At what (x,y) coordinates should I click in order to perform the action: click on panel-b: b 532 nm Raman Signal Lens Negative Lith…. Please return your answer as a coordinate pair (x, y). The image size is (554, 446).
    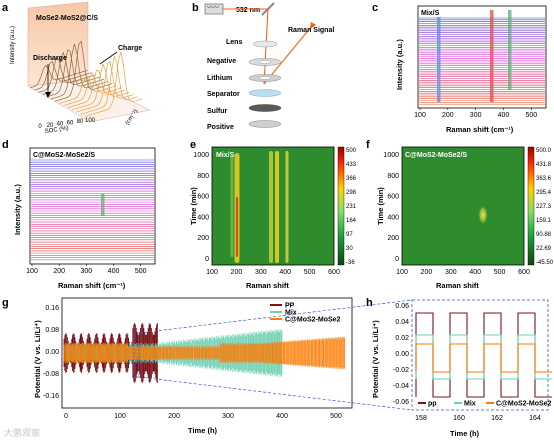
    Looking at the image, I should click on (263, 66).